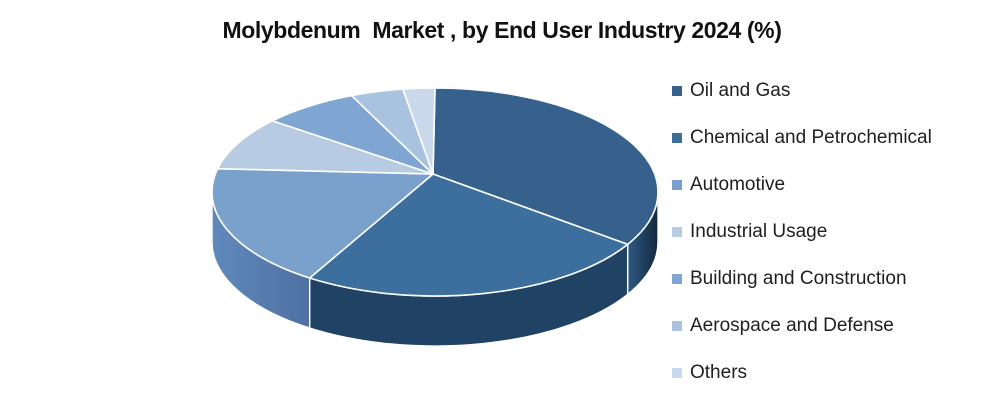 The width and height of the screenshot is (1004, 402). What do you see at coordinates (802, 91) in the screenshot?
I see `legend-item-oil-and-gas: Oil and Gas` at bounding box center [802, 91].